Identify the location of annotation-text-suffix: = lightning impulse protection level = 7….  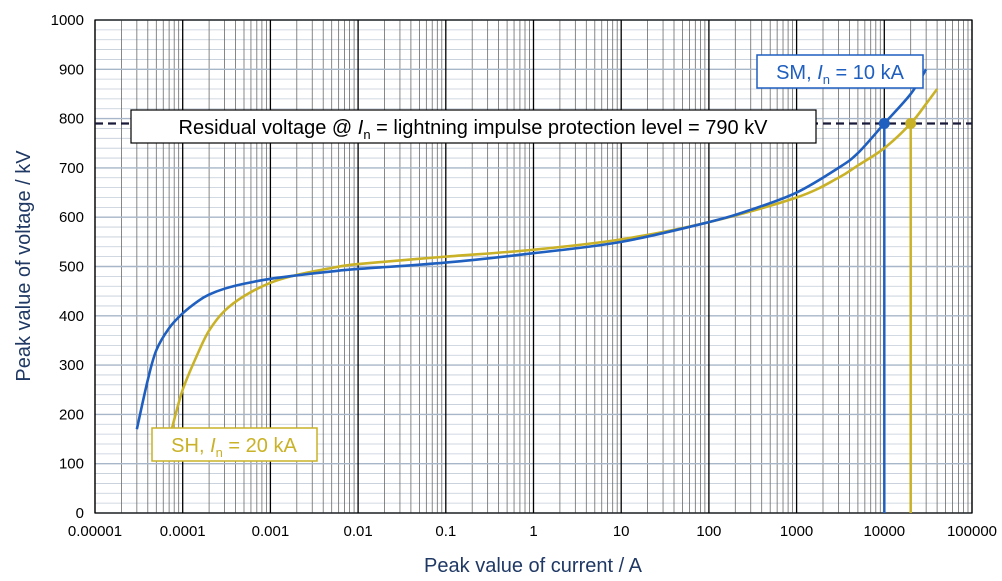
(570, 128).